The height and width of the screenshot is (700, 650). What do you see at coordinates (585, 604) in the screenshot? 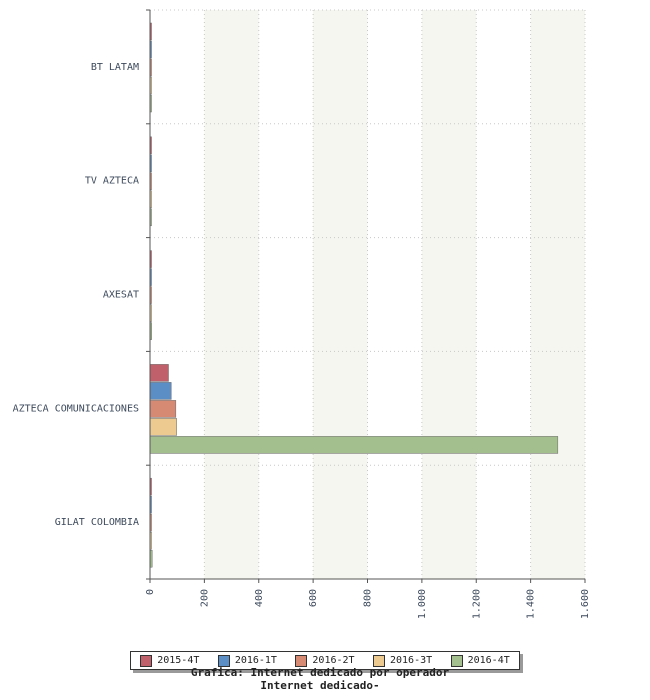
I see `x-tick-label: 1.600` at bounding box center [585, 604].